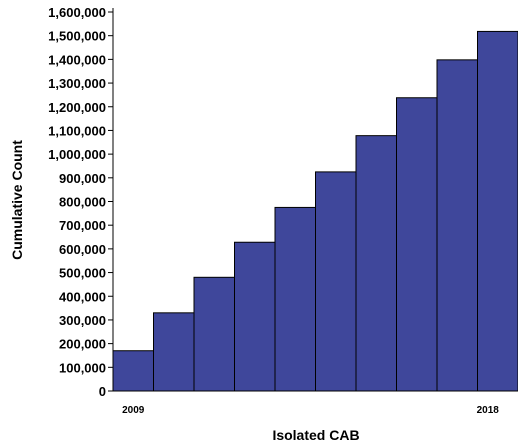 The width and height of the screenshot is (518, 447). What do you see at coordinates (77, 107) in the screenshot?
I see `y-tick-label: 1,200,000` at bounding box center [77, 107].